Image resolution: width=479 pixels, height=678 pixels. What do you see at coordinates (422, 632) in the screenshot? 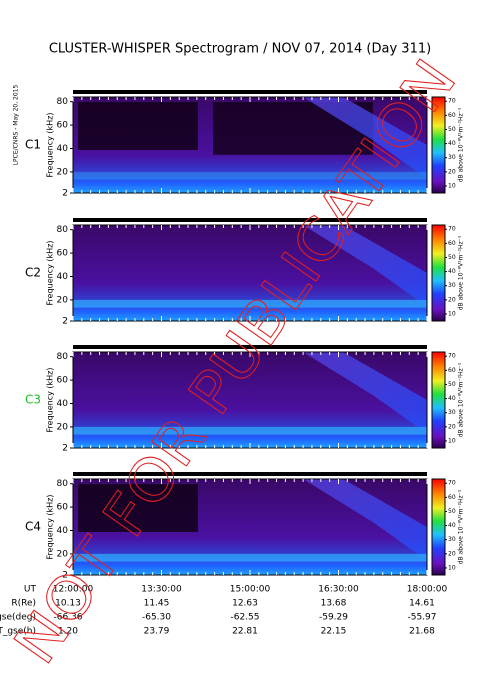
I see `ephemeris-value: 21.68` at bounding box center [422, 632].